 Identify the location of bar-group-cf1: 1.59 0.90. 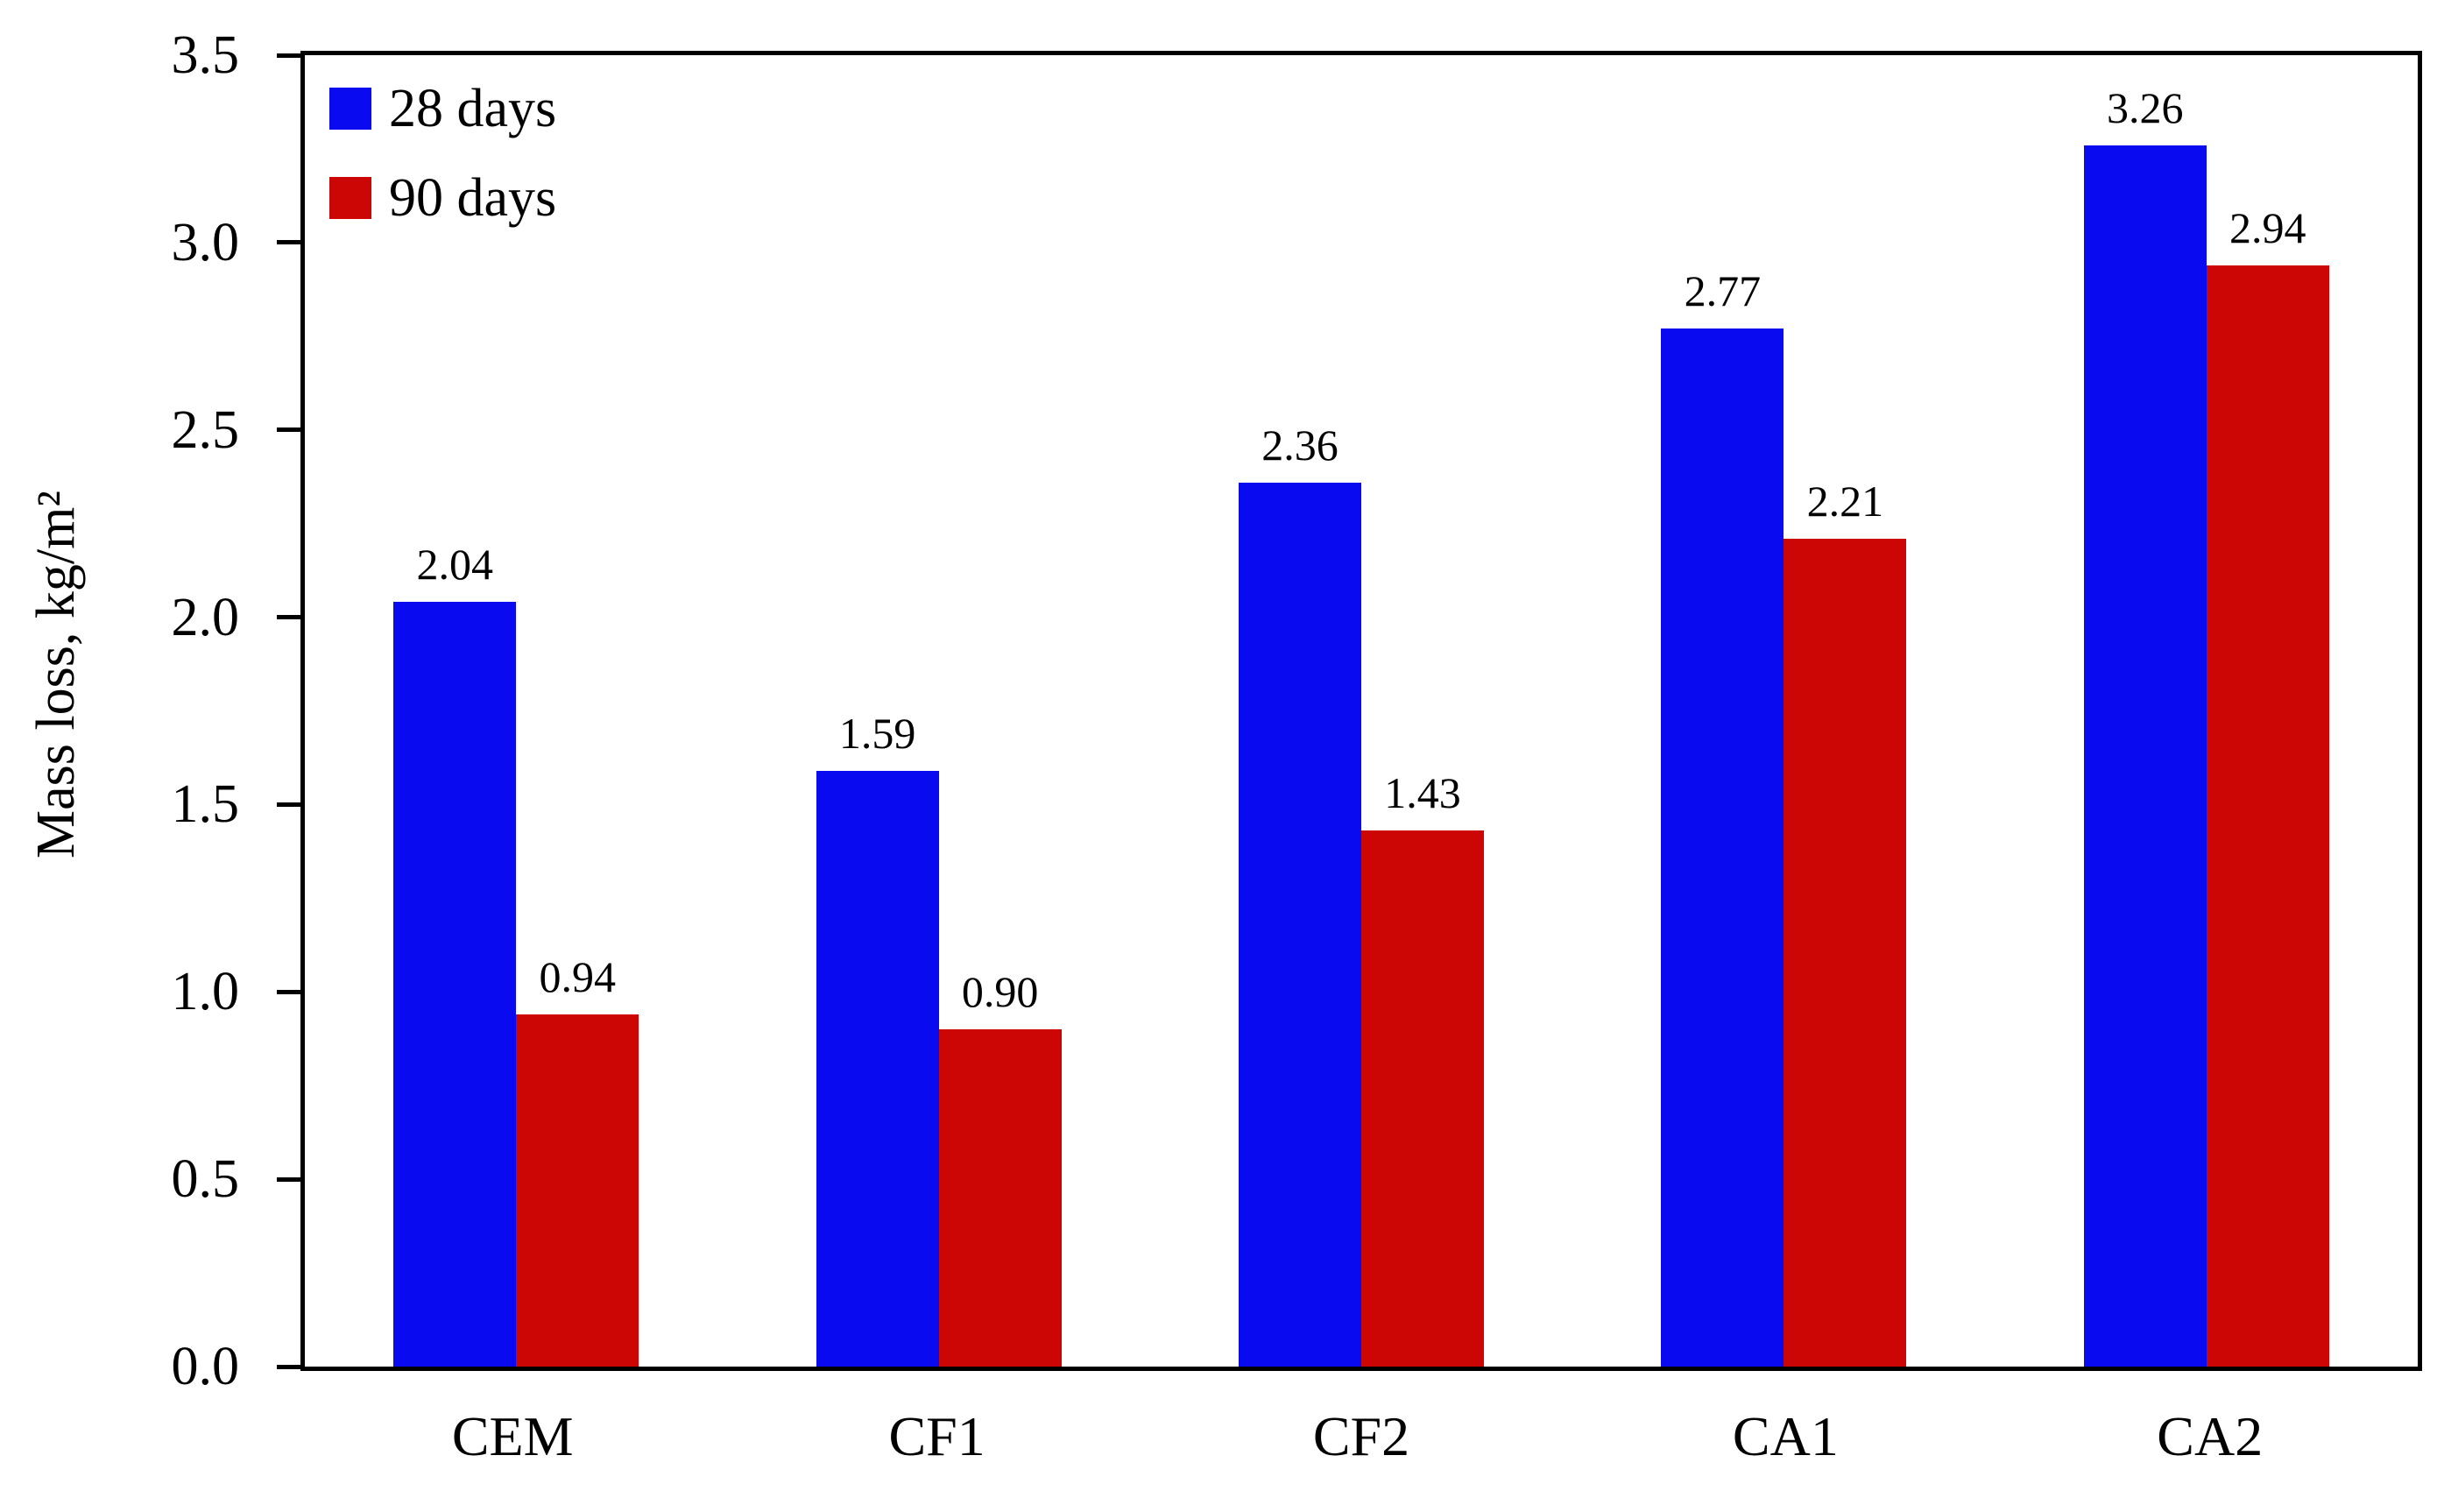
(938, 711).